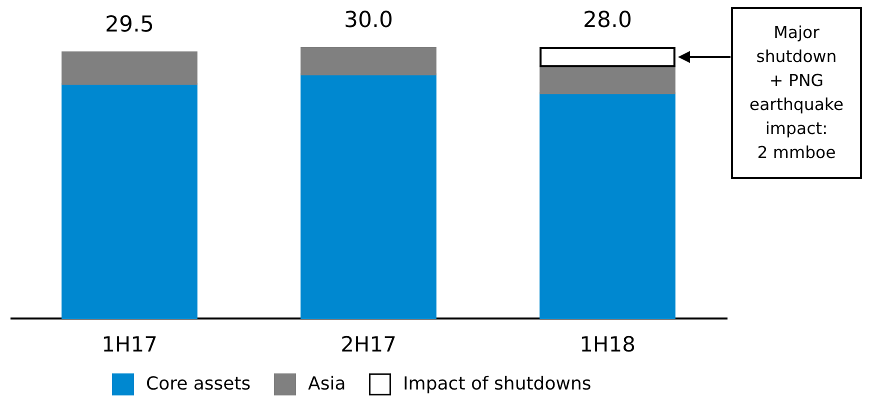 The width and height of the screenshot is (874, 405). What do you see at coordinates (368, 20) in the screenshot?
I see `annotation: 30.0` at bounding box center [368, 20].